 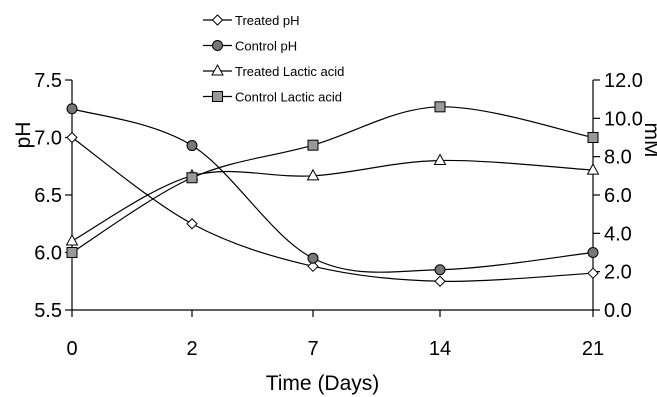 I want to click on x-tick-label: 7, so click(x=312, y=349).